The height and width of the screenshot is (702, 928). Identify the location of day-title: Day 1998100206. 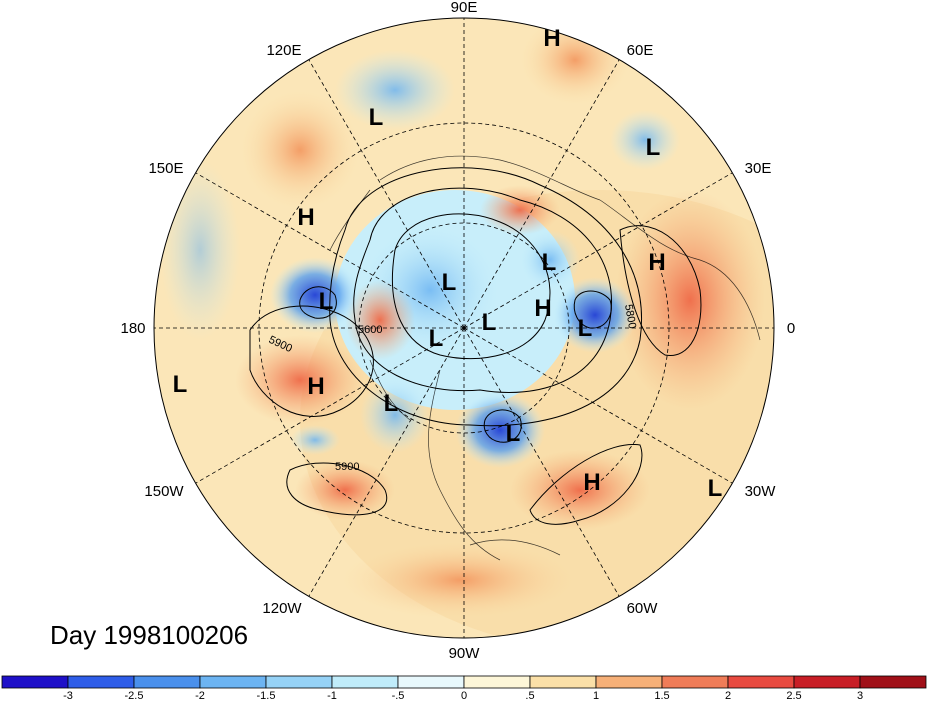
(149, 635).